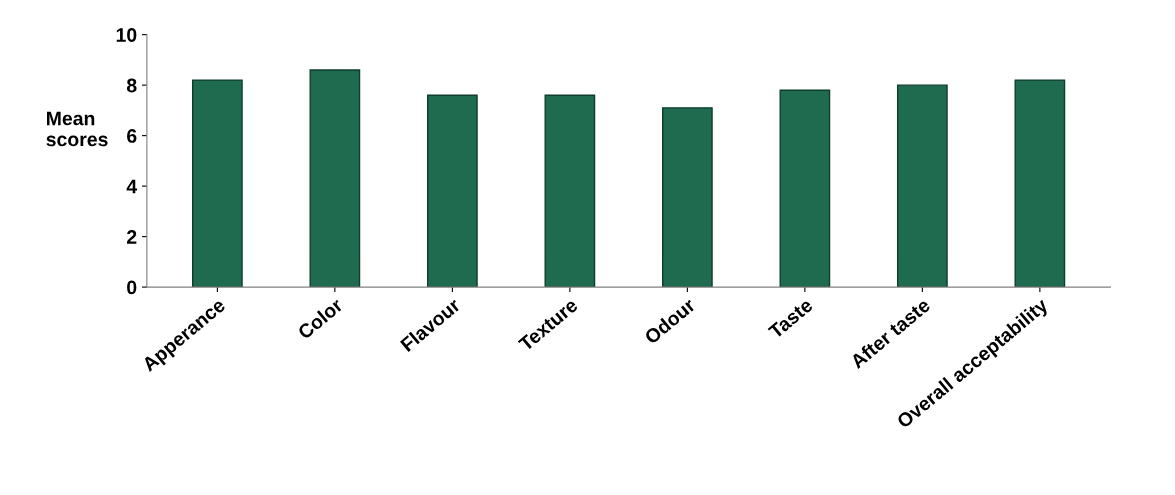 The image size is (1175, 495). Describe the element at coordinates (132, 136) in the screenshot. I see `y-tick-label: 6` at that location.